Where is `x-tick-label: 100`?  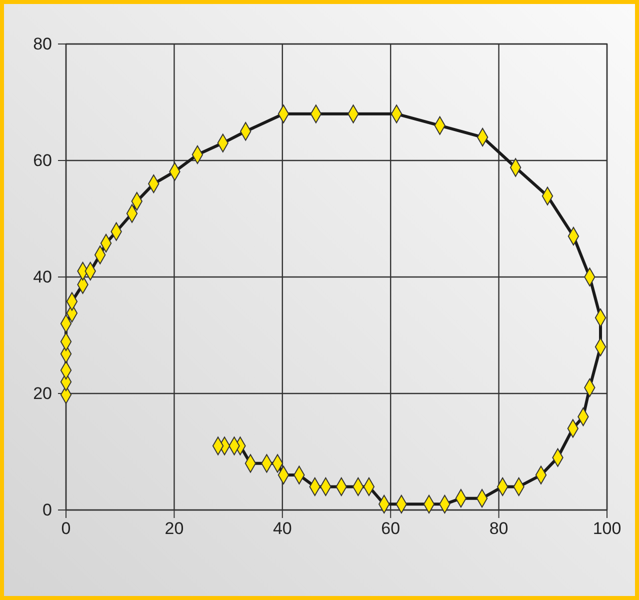 x-tick-label: 100 is located at coordinates (607, 528).